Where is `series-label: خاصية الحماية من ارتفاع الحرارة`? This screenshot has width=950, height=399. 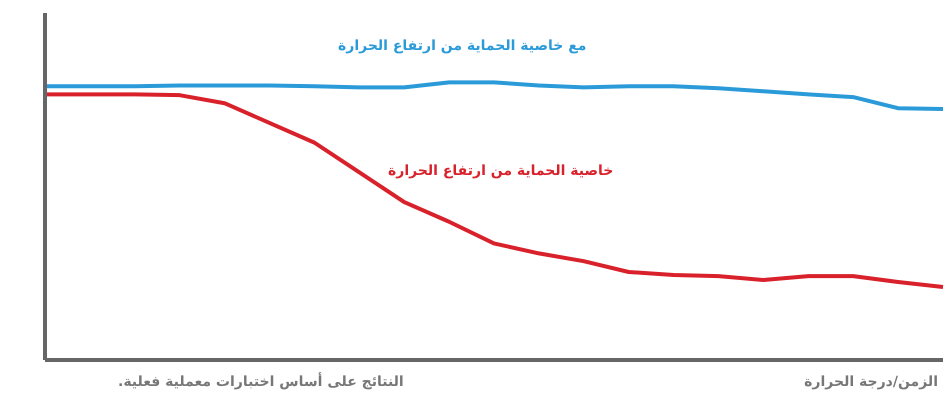 series-label: خاصية الحماية من ارتفاع الحرارة is located at coordinates (501, 171).